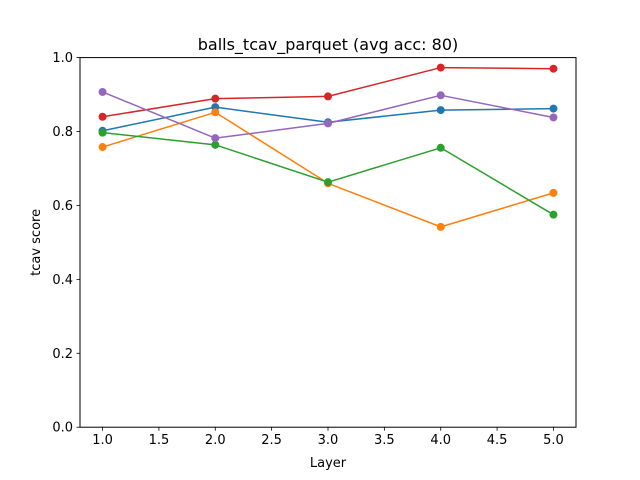  I want to click on y-tick-label: 0.4, so click(62, 280).